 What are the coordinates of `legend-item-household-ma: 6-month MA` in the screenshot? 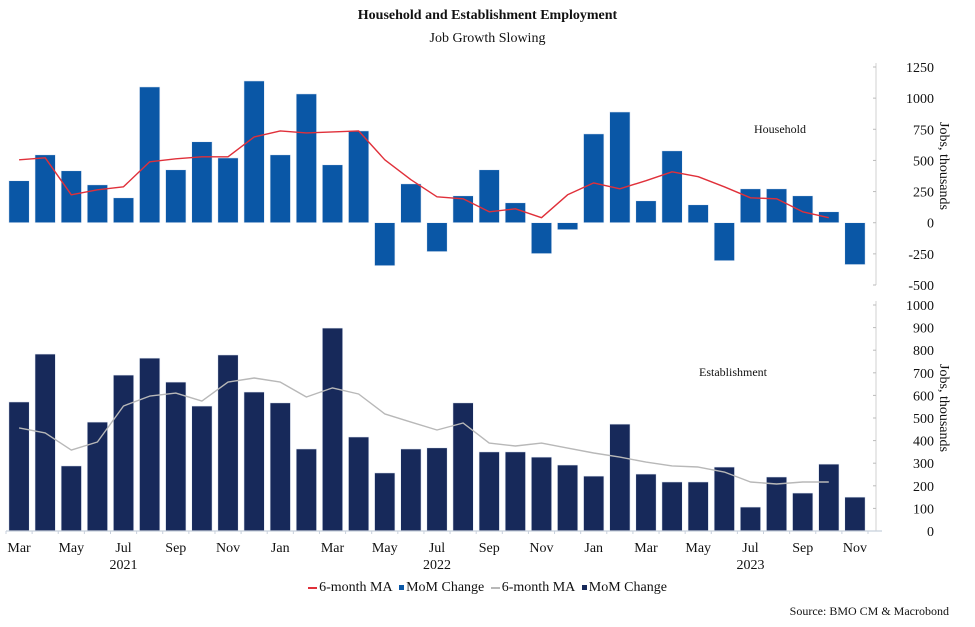 It's located at (350, 588).